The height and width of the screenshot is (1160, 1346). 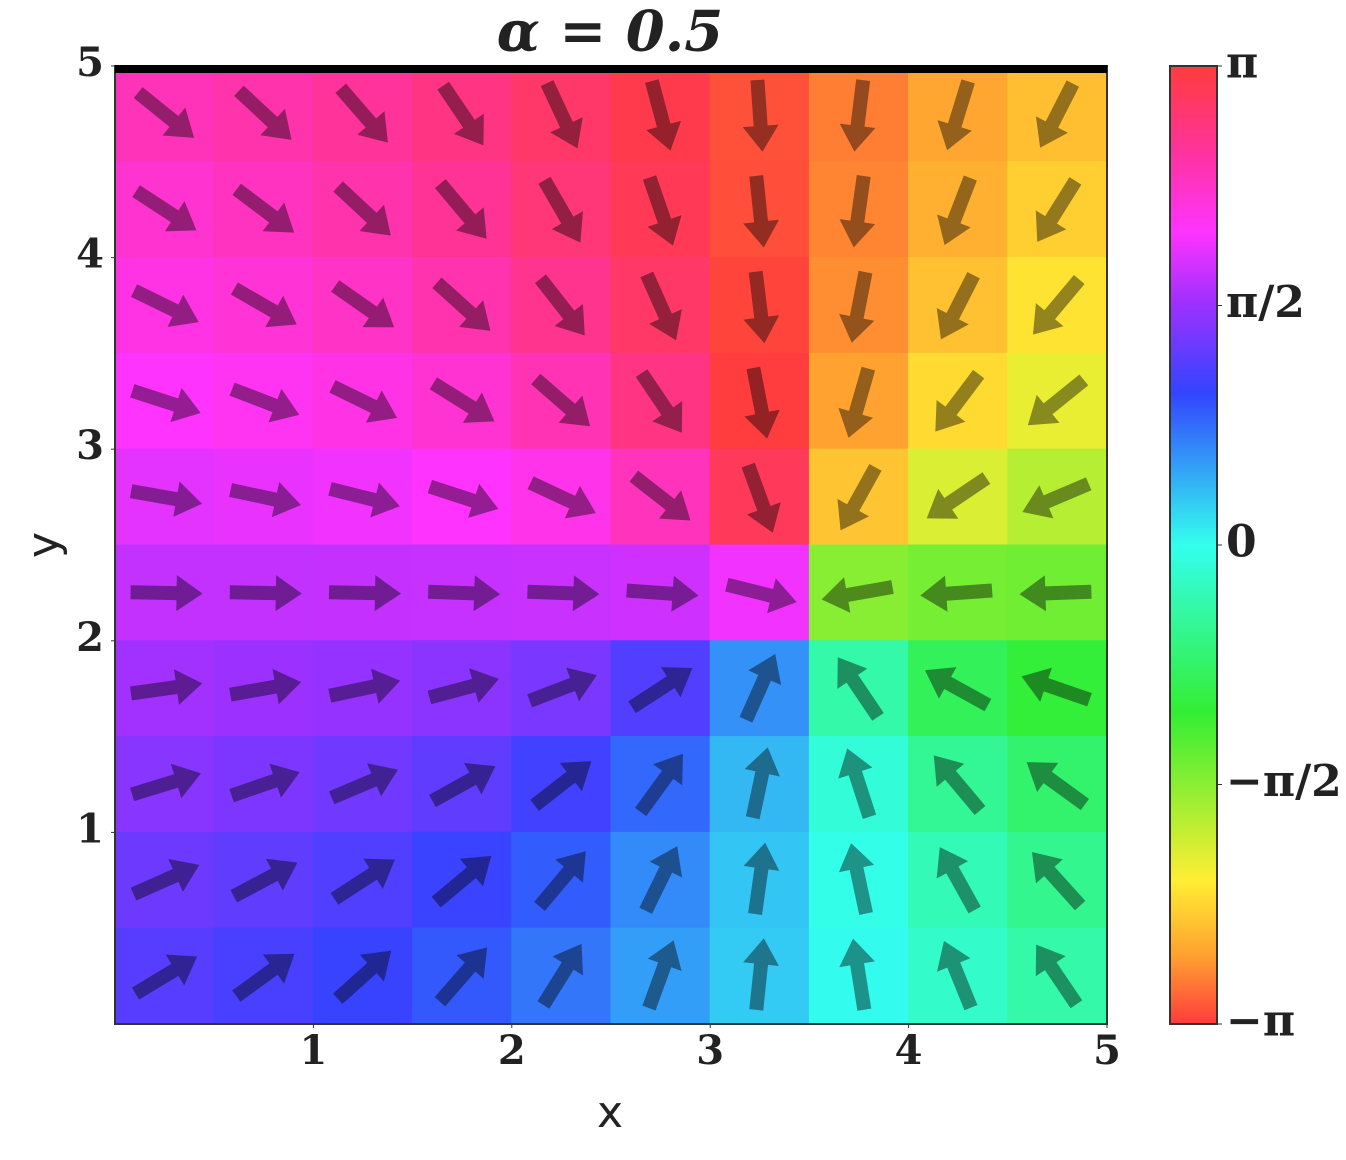 What do you see at coordinates (1107, 1050) in the screenshot?
I see `x-tick-label: 5` at bounding box center [1107, 1050].